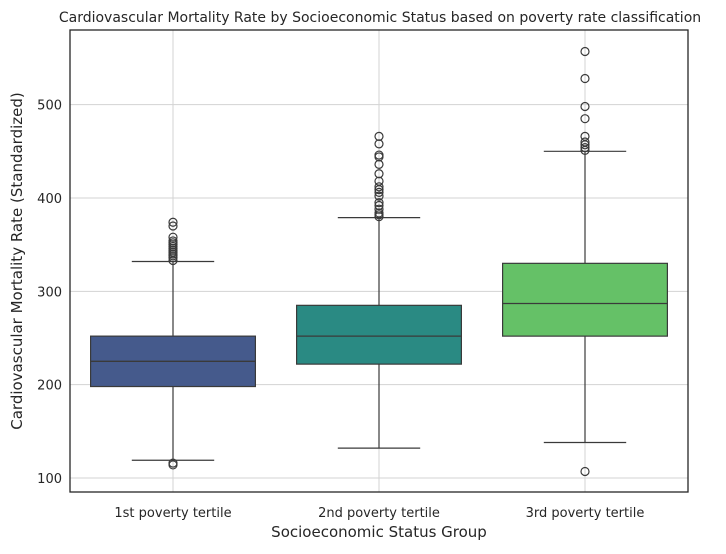 This screenshot has height=554, width=726. I want to click on x-tick-label: 1st poverty tertile, so click(172, 513).